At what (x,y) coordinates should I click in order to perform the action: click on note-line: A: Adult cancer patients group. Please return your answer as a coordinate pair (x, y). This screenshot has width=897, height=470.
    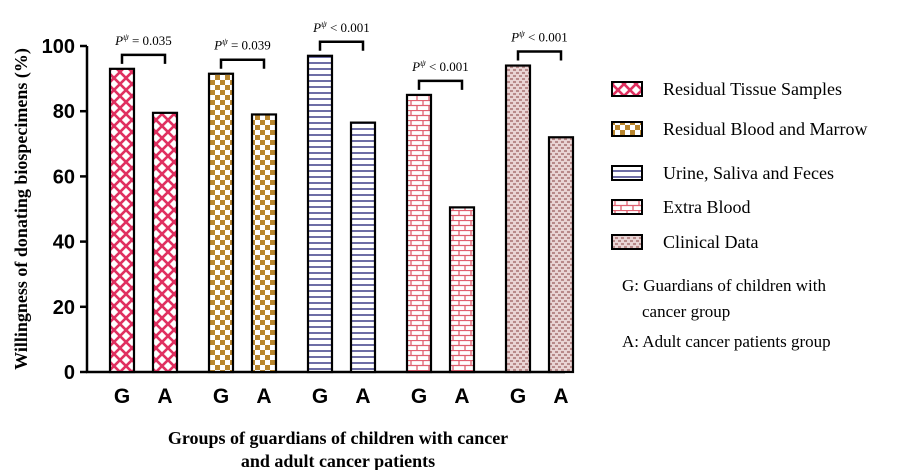
    Looking at the image, I should click on (726, 341).